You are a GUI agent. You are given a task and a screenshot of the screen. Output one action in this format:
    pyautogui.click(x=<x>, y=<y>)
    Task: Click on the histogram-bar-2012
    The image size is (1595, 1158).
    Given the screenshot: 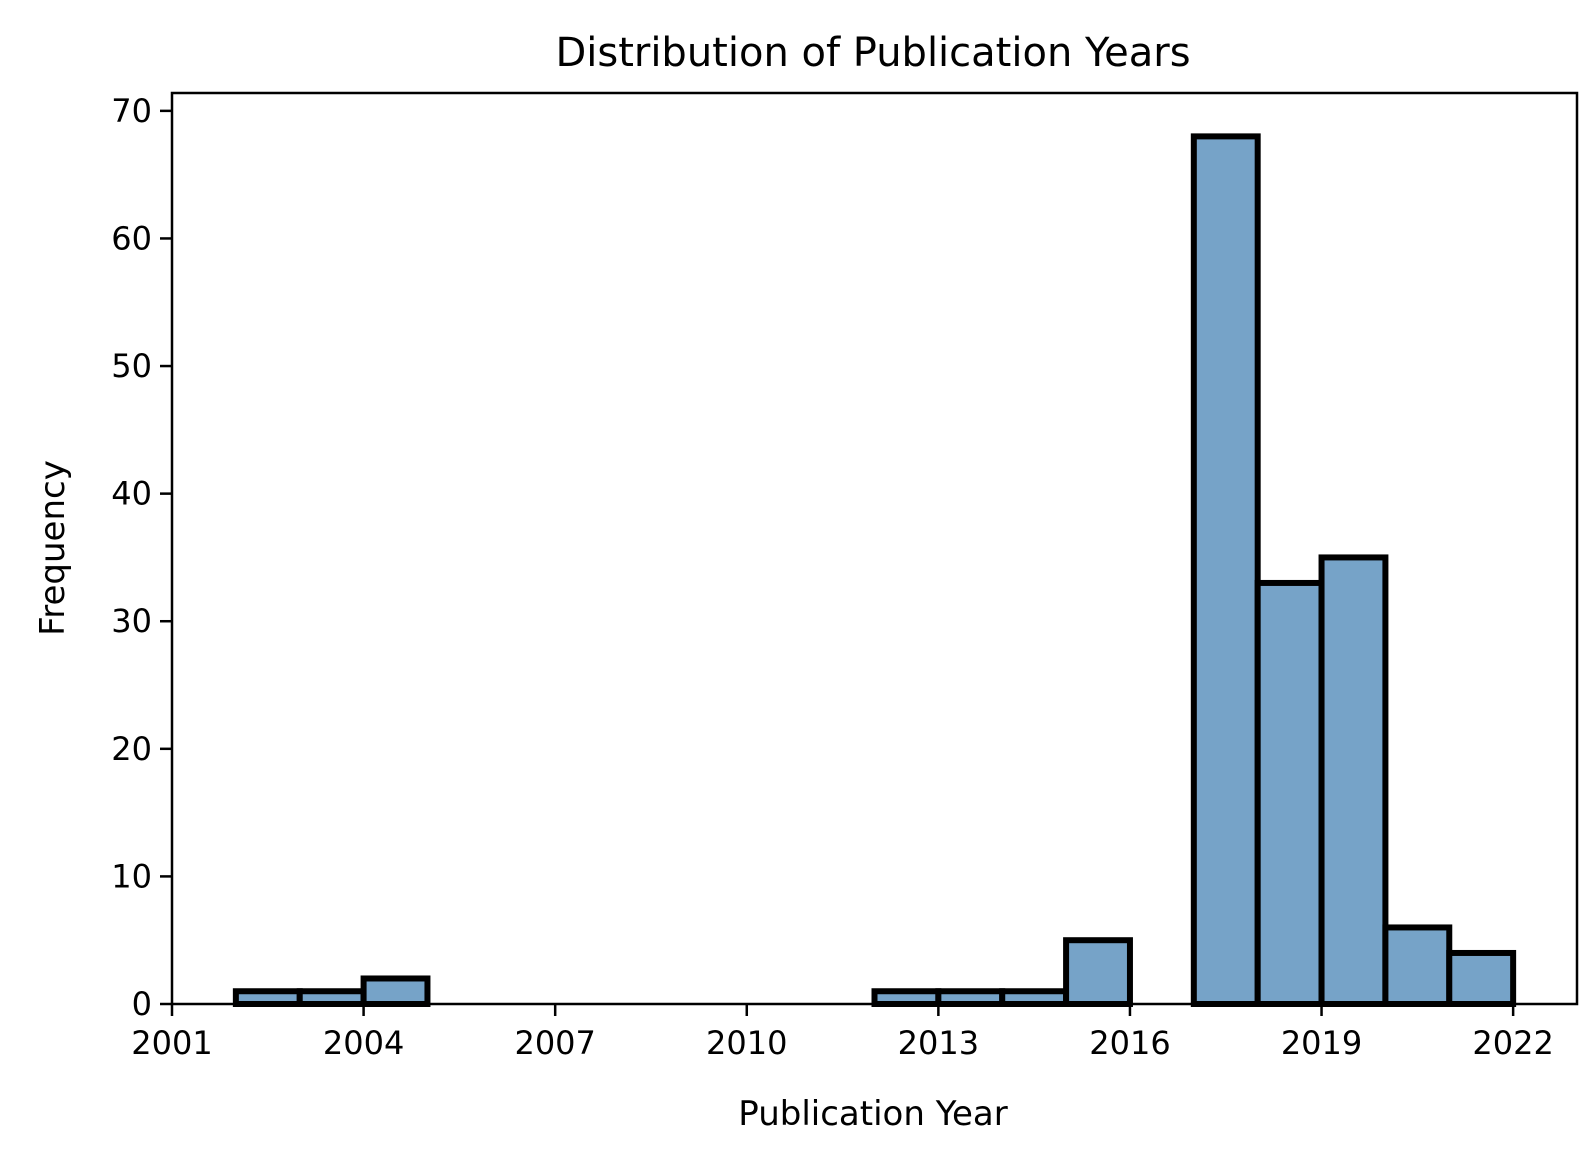 What is the action you would take?
    pyautogui.click(x=906, y=998)
    